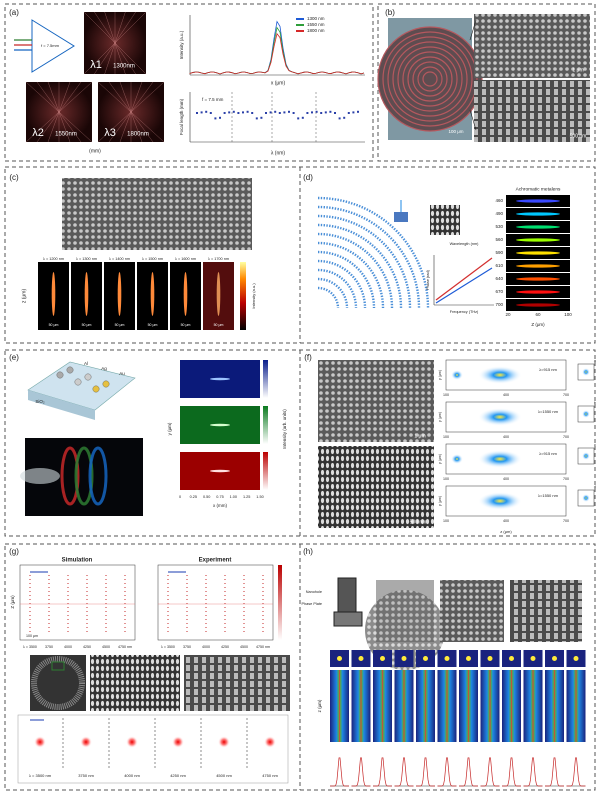 The image size is (600, 795). Describe the element at coordinates (464, 312) in the screenshot. I see `label: Frequency (THz)` at that location.